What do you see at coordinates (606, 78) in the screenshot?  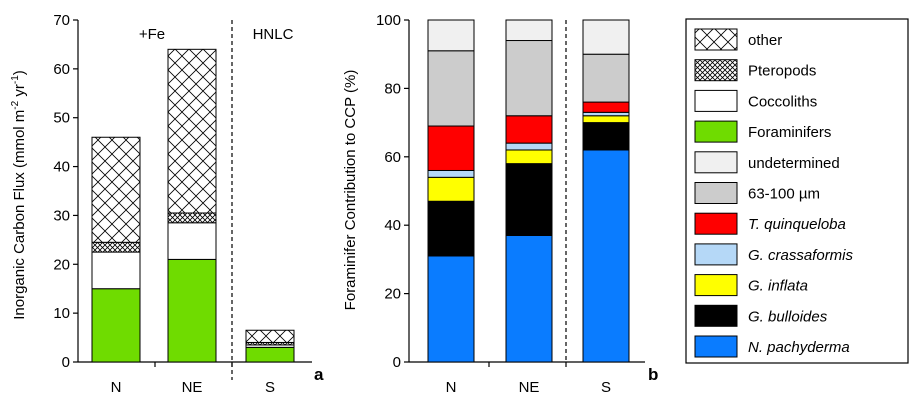 I see `panel-b-bar-s-63-100-m` at bounding box center [606, 78].